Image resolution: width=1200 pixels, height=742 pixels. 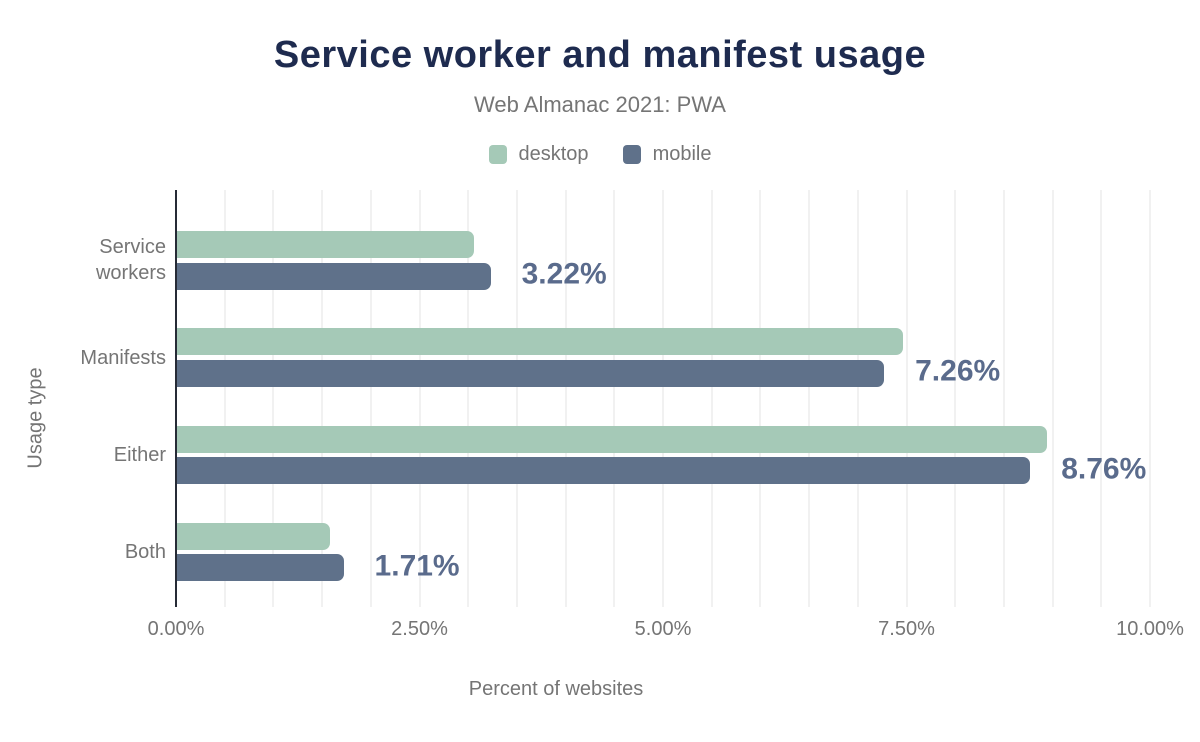 What do you see at coordinates (1104, 469) in the screenshot?
I see `value-label: 8.76%` at bounding box center [1104, 469].